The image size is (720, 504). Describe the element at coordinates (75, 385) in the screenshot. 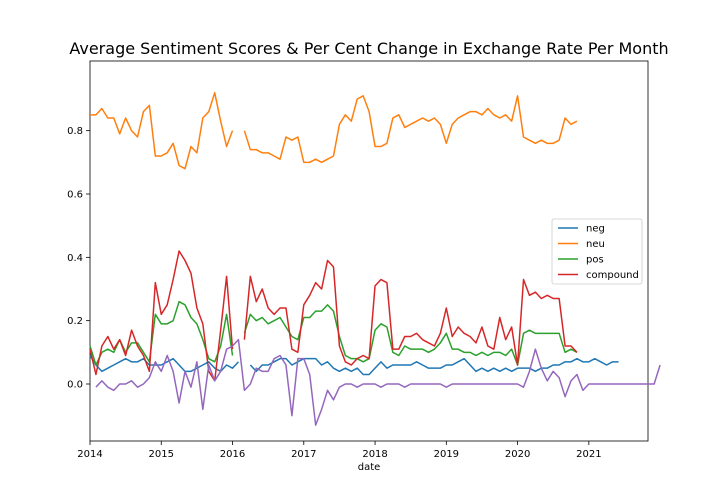

I see `y-tick-label: 0.0` at that location.